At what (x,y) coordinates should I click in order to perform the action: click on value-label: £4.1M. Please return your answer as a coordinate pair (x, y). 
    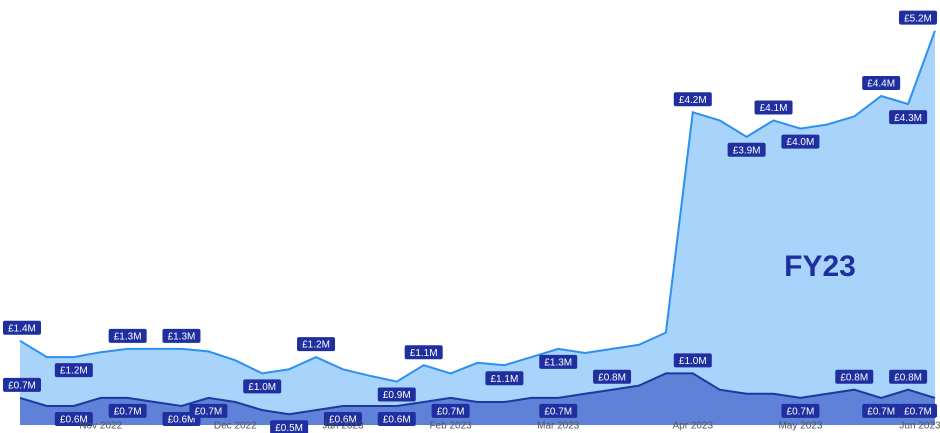
    Looking at the image, I should click on (773, 107).